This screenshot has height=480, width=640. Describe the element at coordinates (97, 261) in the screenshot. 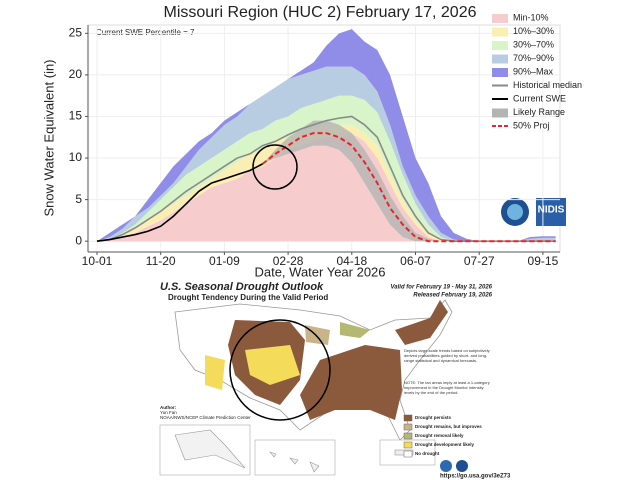

I see `x-tick-label: 10-01` at that location.